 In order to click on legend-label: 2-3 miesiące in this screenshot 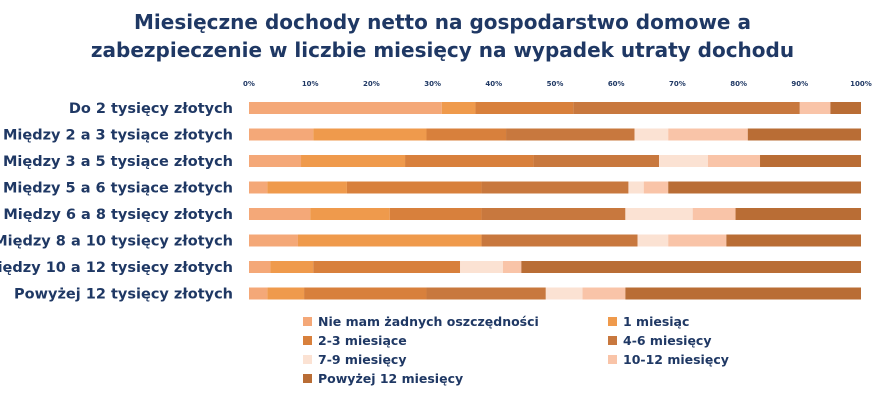, I will do `click(362, 340)`.